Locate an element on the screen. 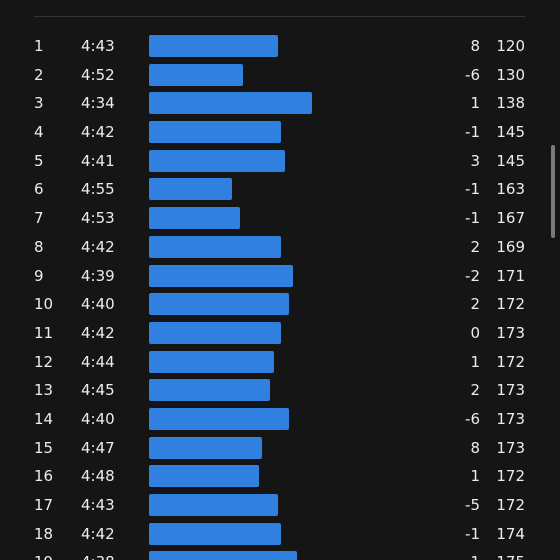  split-km: 16 is located at coordinates (44, 476).